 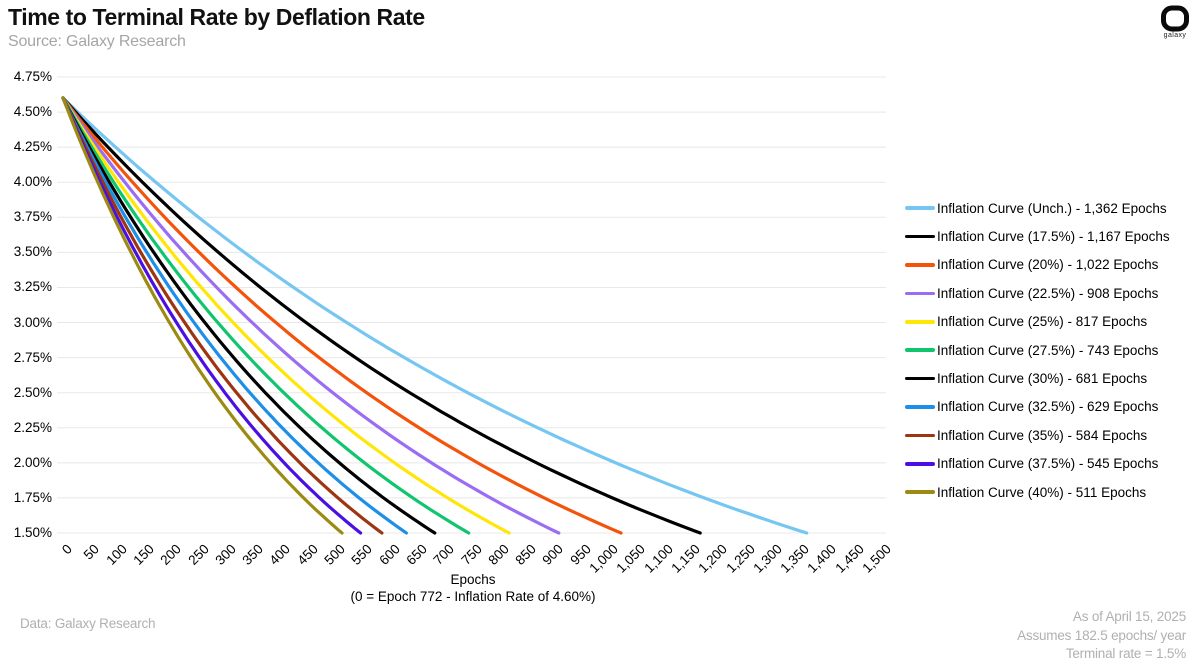 What do you see at coordinates (32, 182) in the screenshot?
I see `y-tick-label: 4.00%` at bounding box center [32, 182].